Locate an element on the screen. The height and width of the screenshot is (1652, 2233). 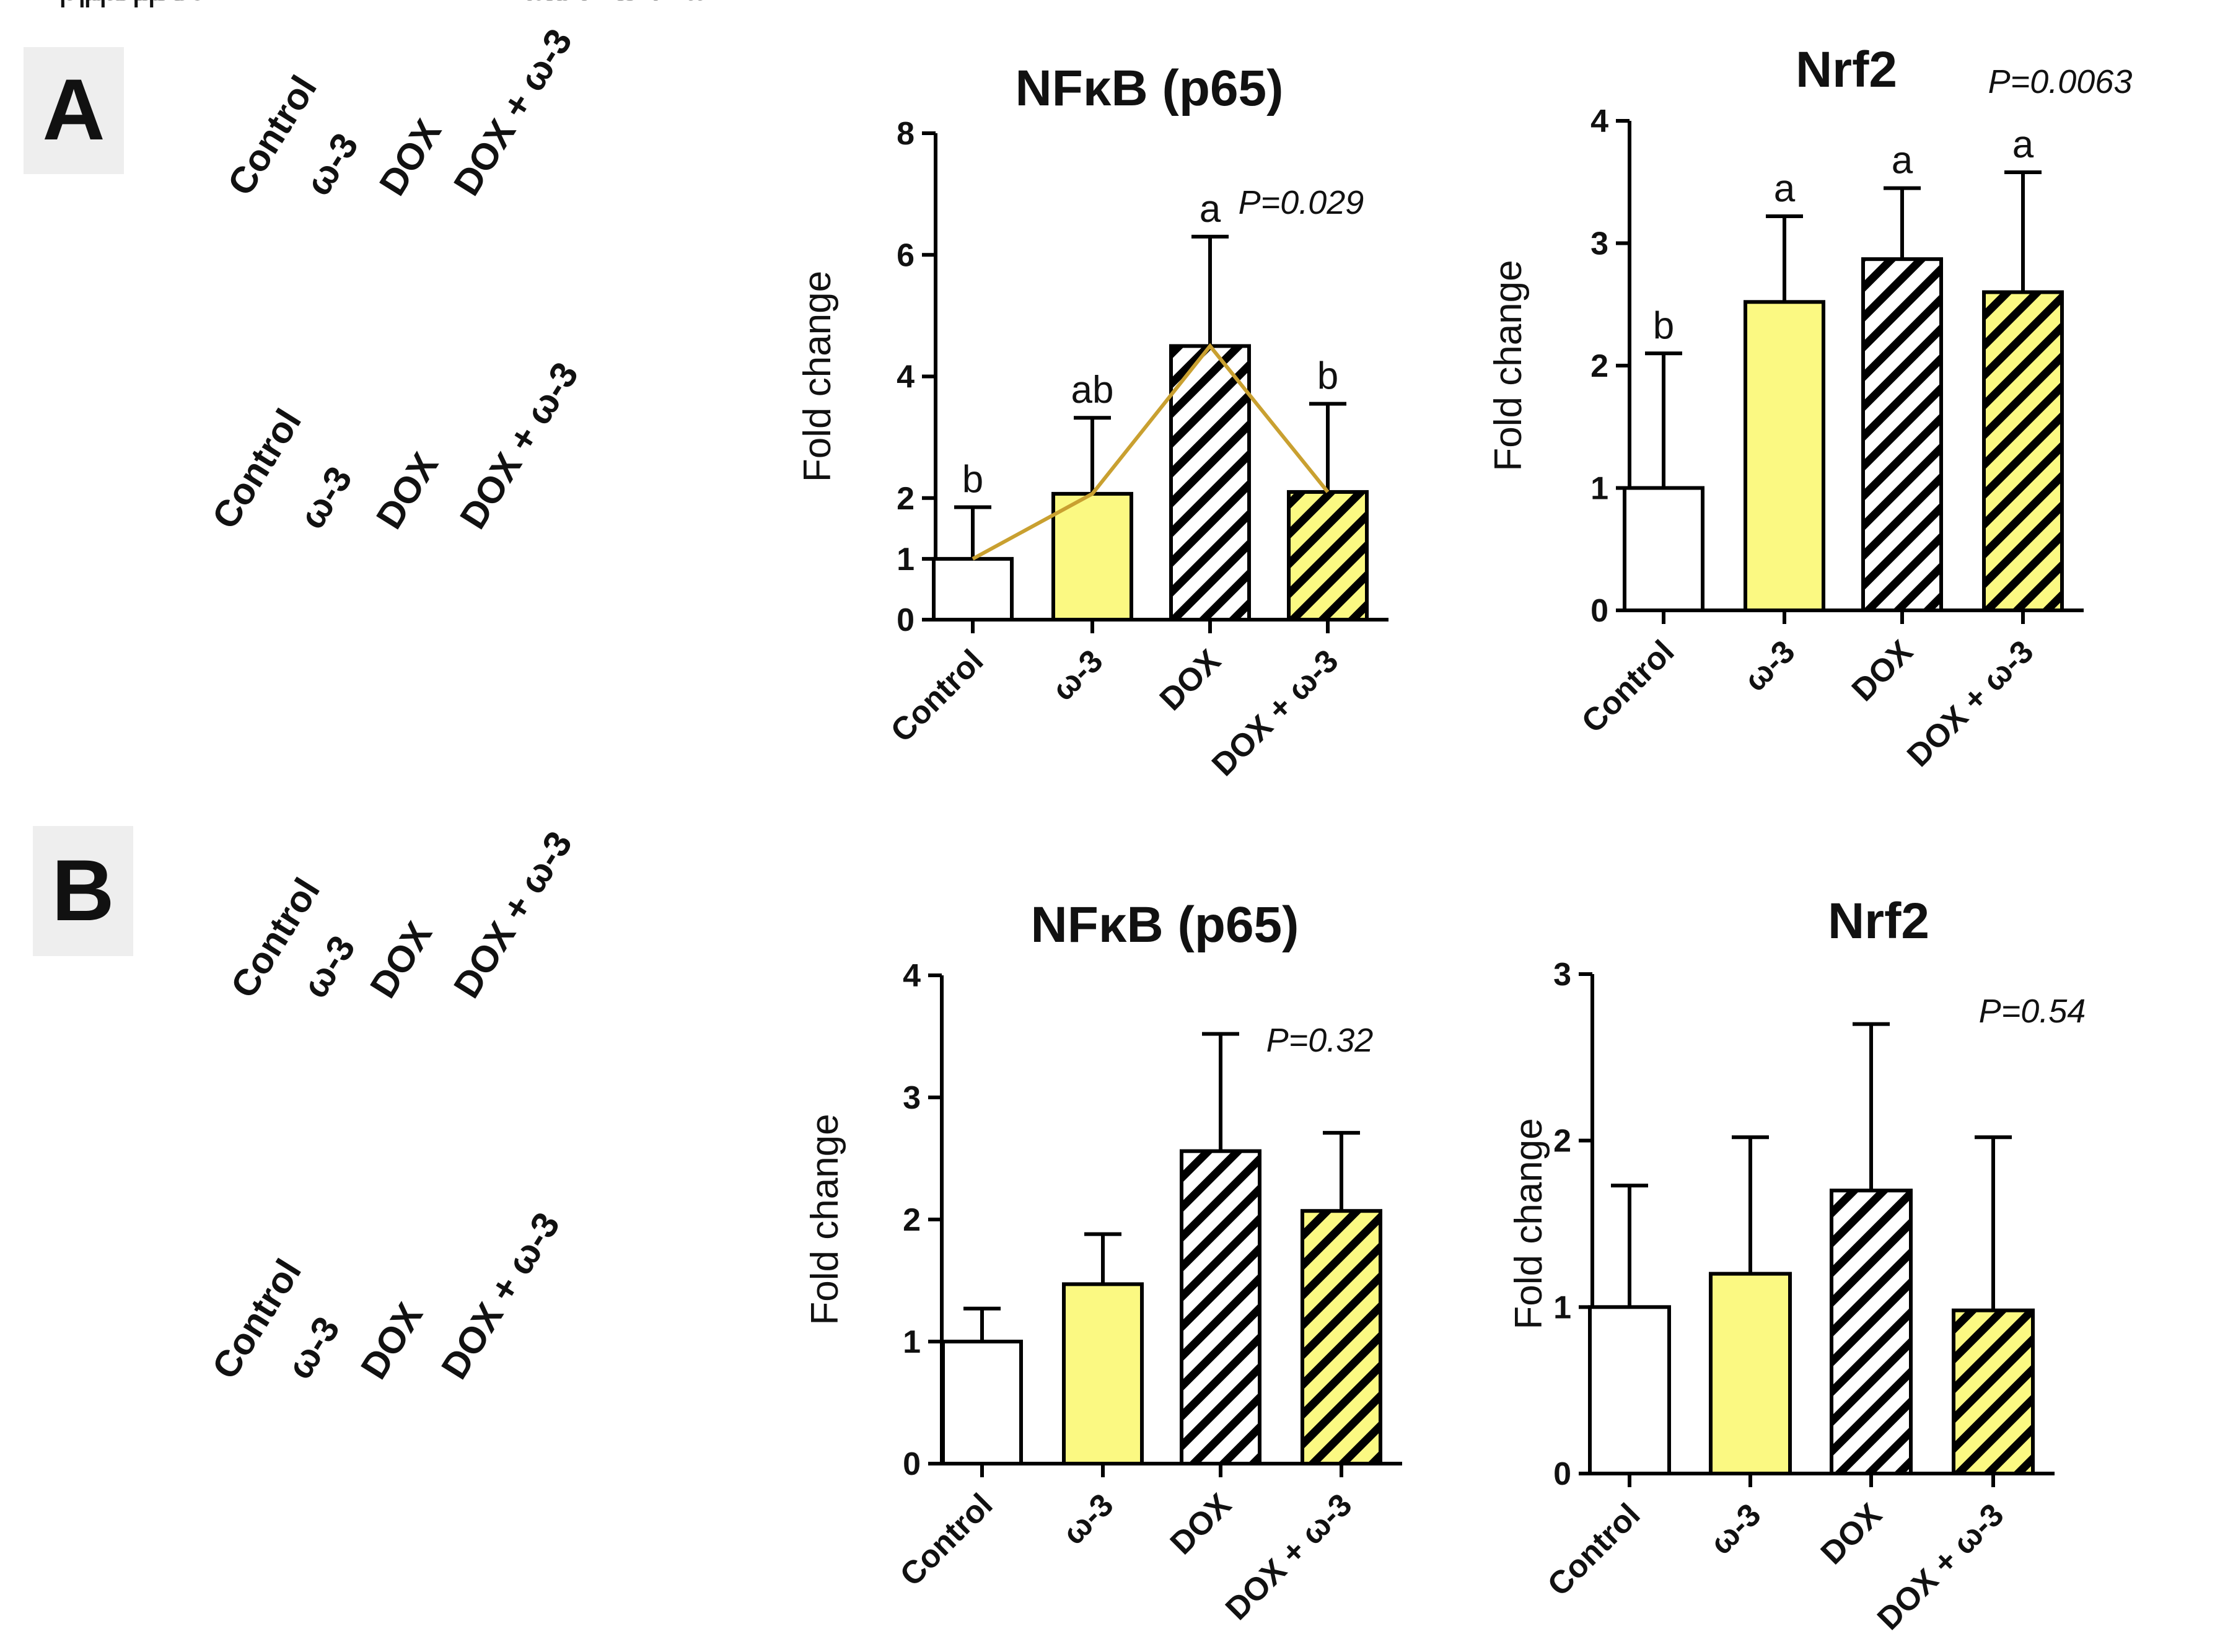
bar-group-3: ab ω-3 is located at coordinates (1089, 538).